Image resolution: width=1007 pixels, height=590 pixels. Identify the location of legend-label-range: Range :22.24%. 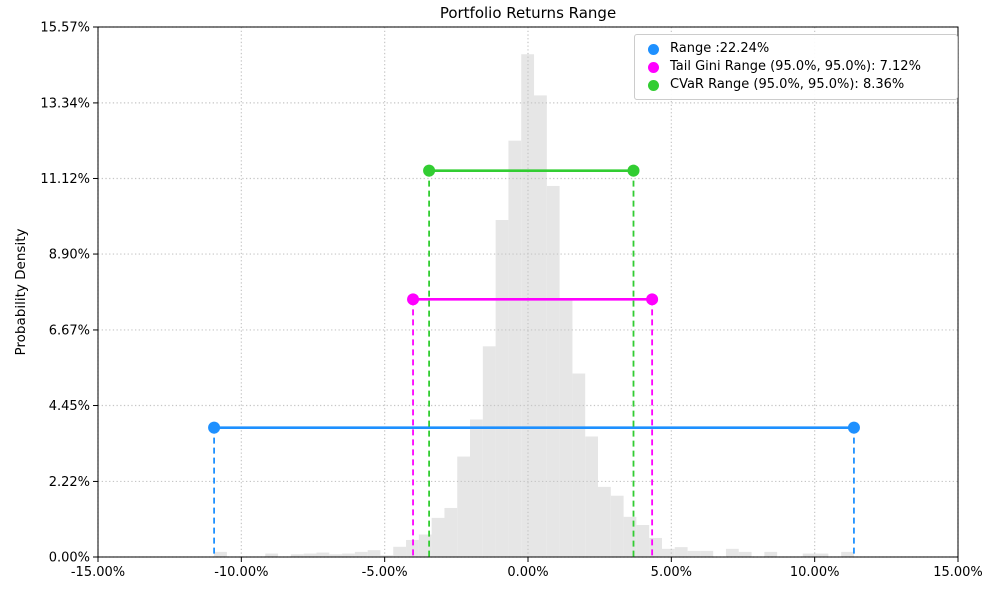
(720, 48).